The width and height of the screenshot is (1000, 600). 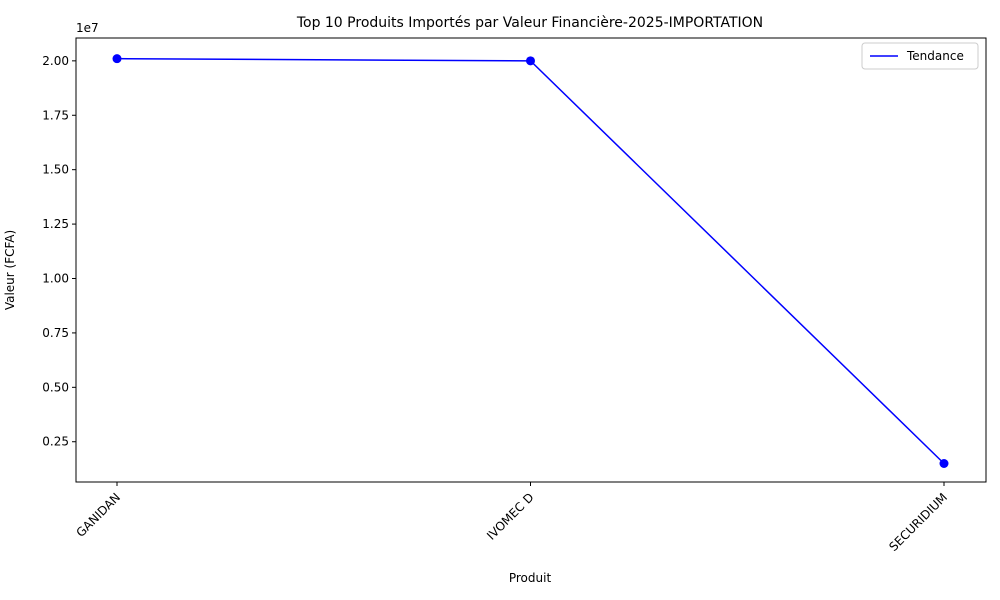 I want to click on y-tick-label: 1.75, so click(x=55, y=115).